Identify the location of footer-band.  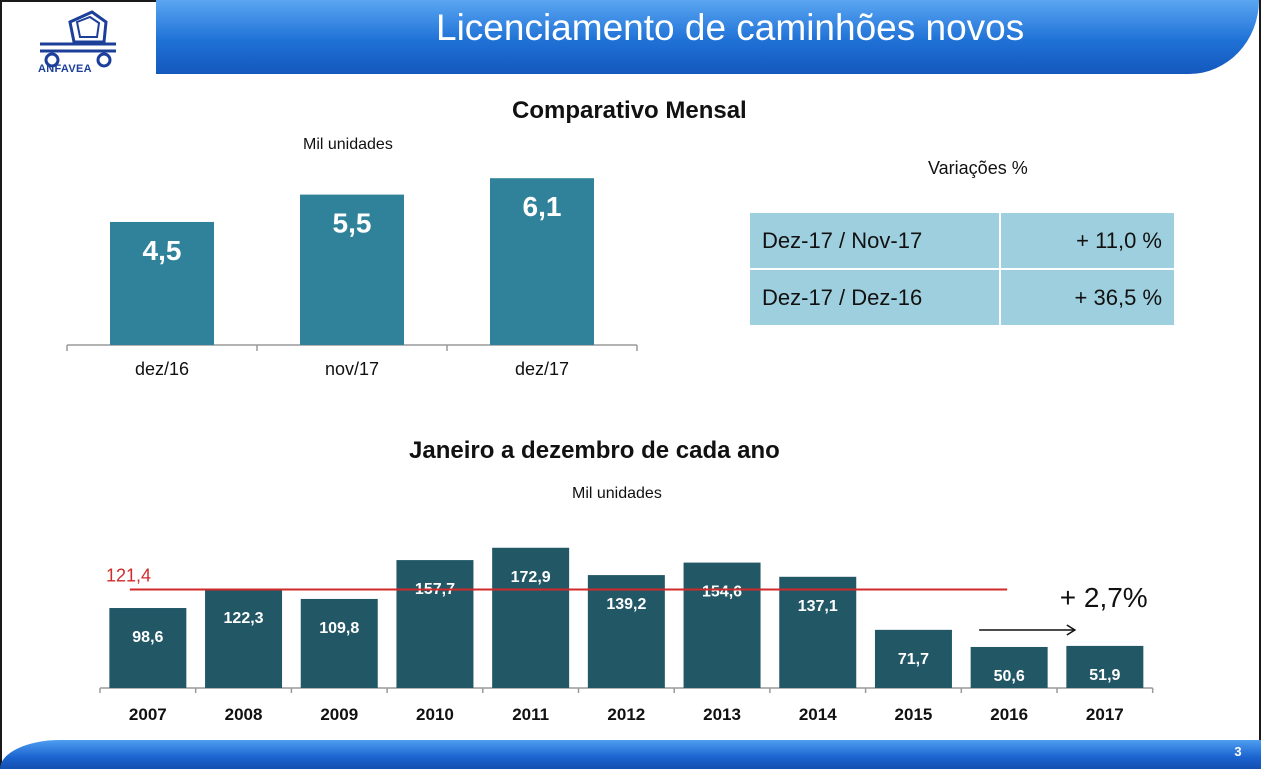
(630, 754).